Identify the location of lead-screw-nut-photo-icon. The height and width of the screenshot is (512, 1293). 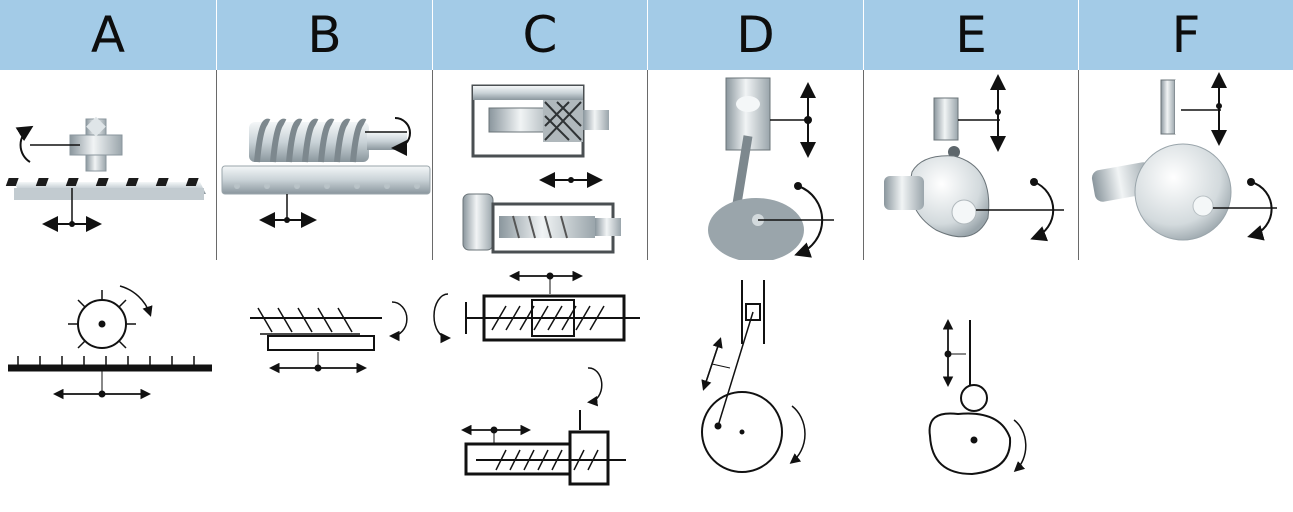
(541, 169).